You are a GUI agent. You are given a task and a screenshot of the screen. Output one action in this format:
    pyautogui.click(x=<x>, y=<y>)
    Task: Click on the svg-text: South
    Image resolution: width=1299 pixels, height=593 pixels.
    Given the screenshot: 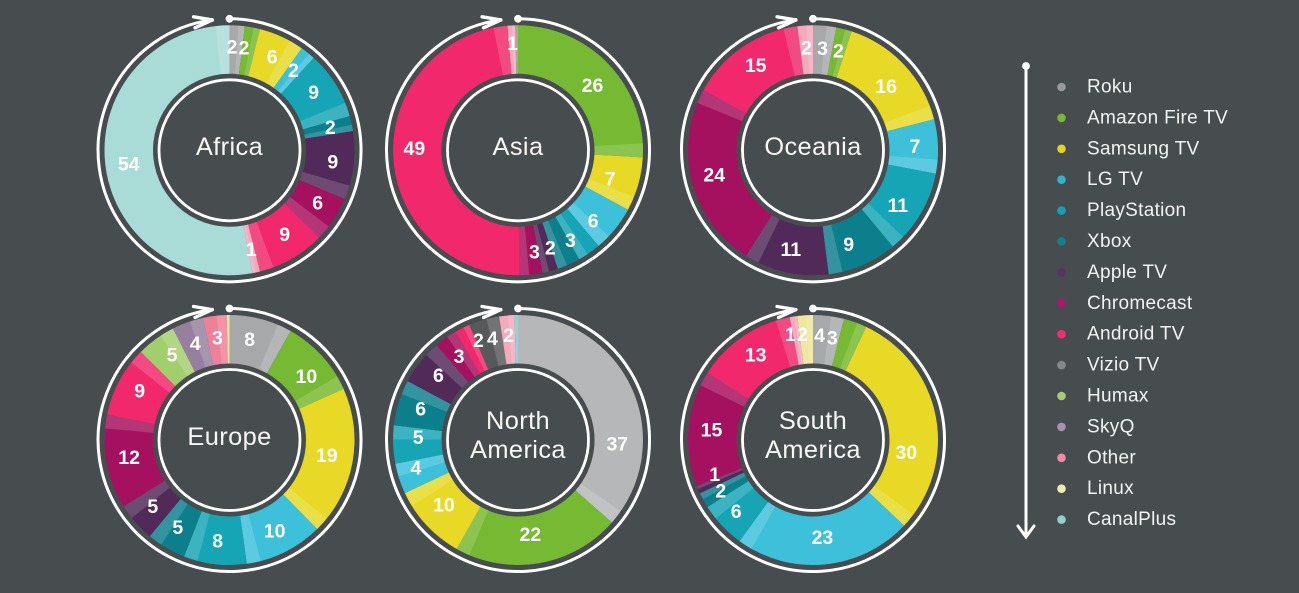 What is the action you would take?
    pyautogui.click(x=813, y=421)
    